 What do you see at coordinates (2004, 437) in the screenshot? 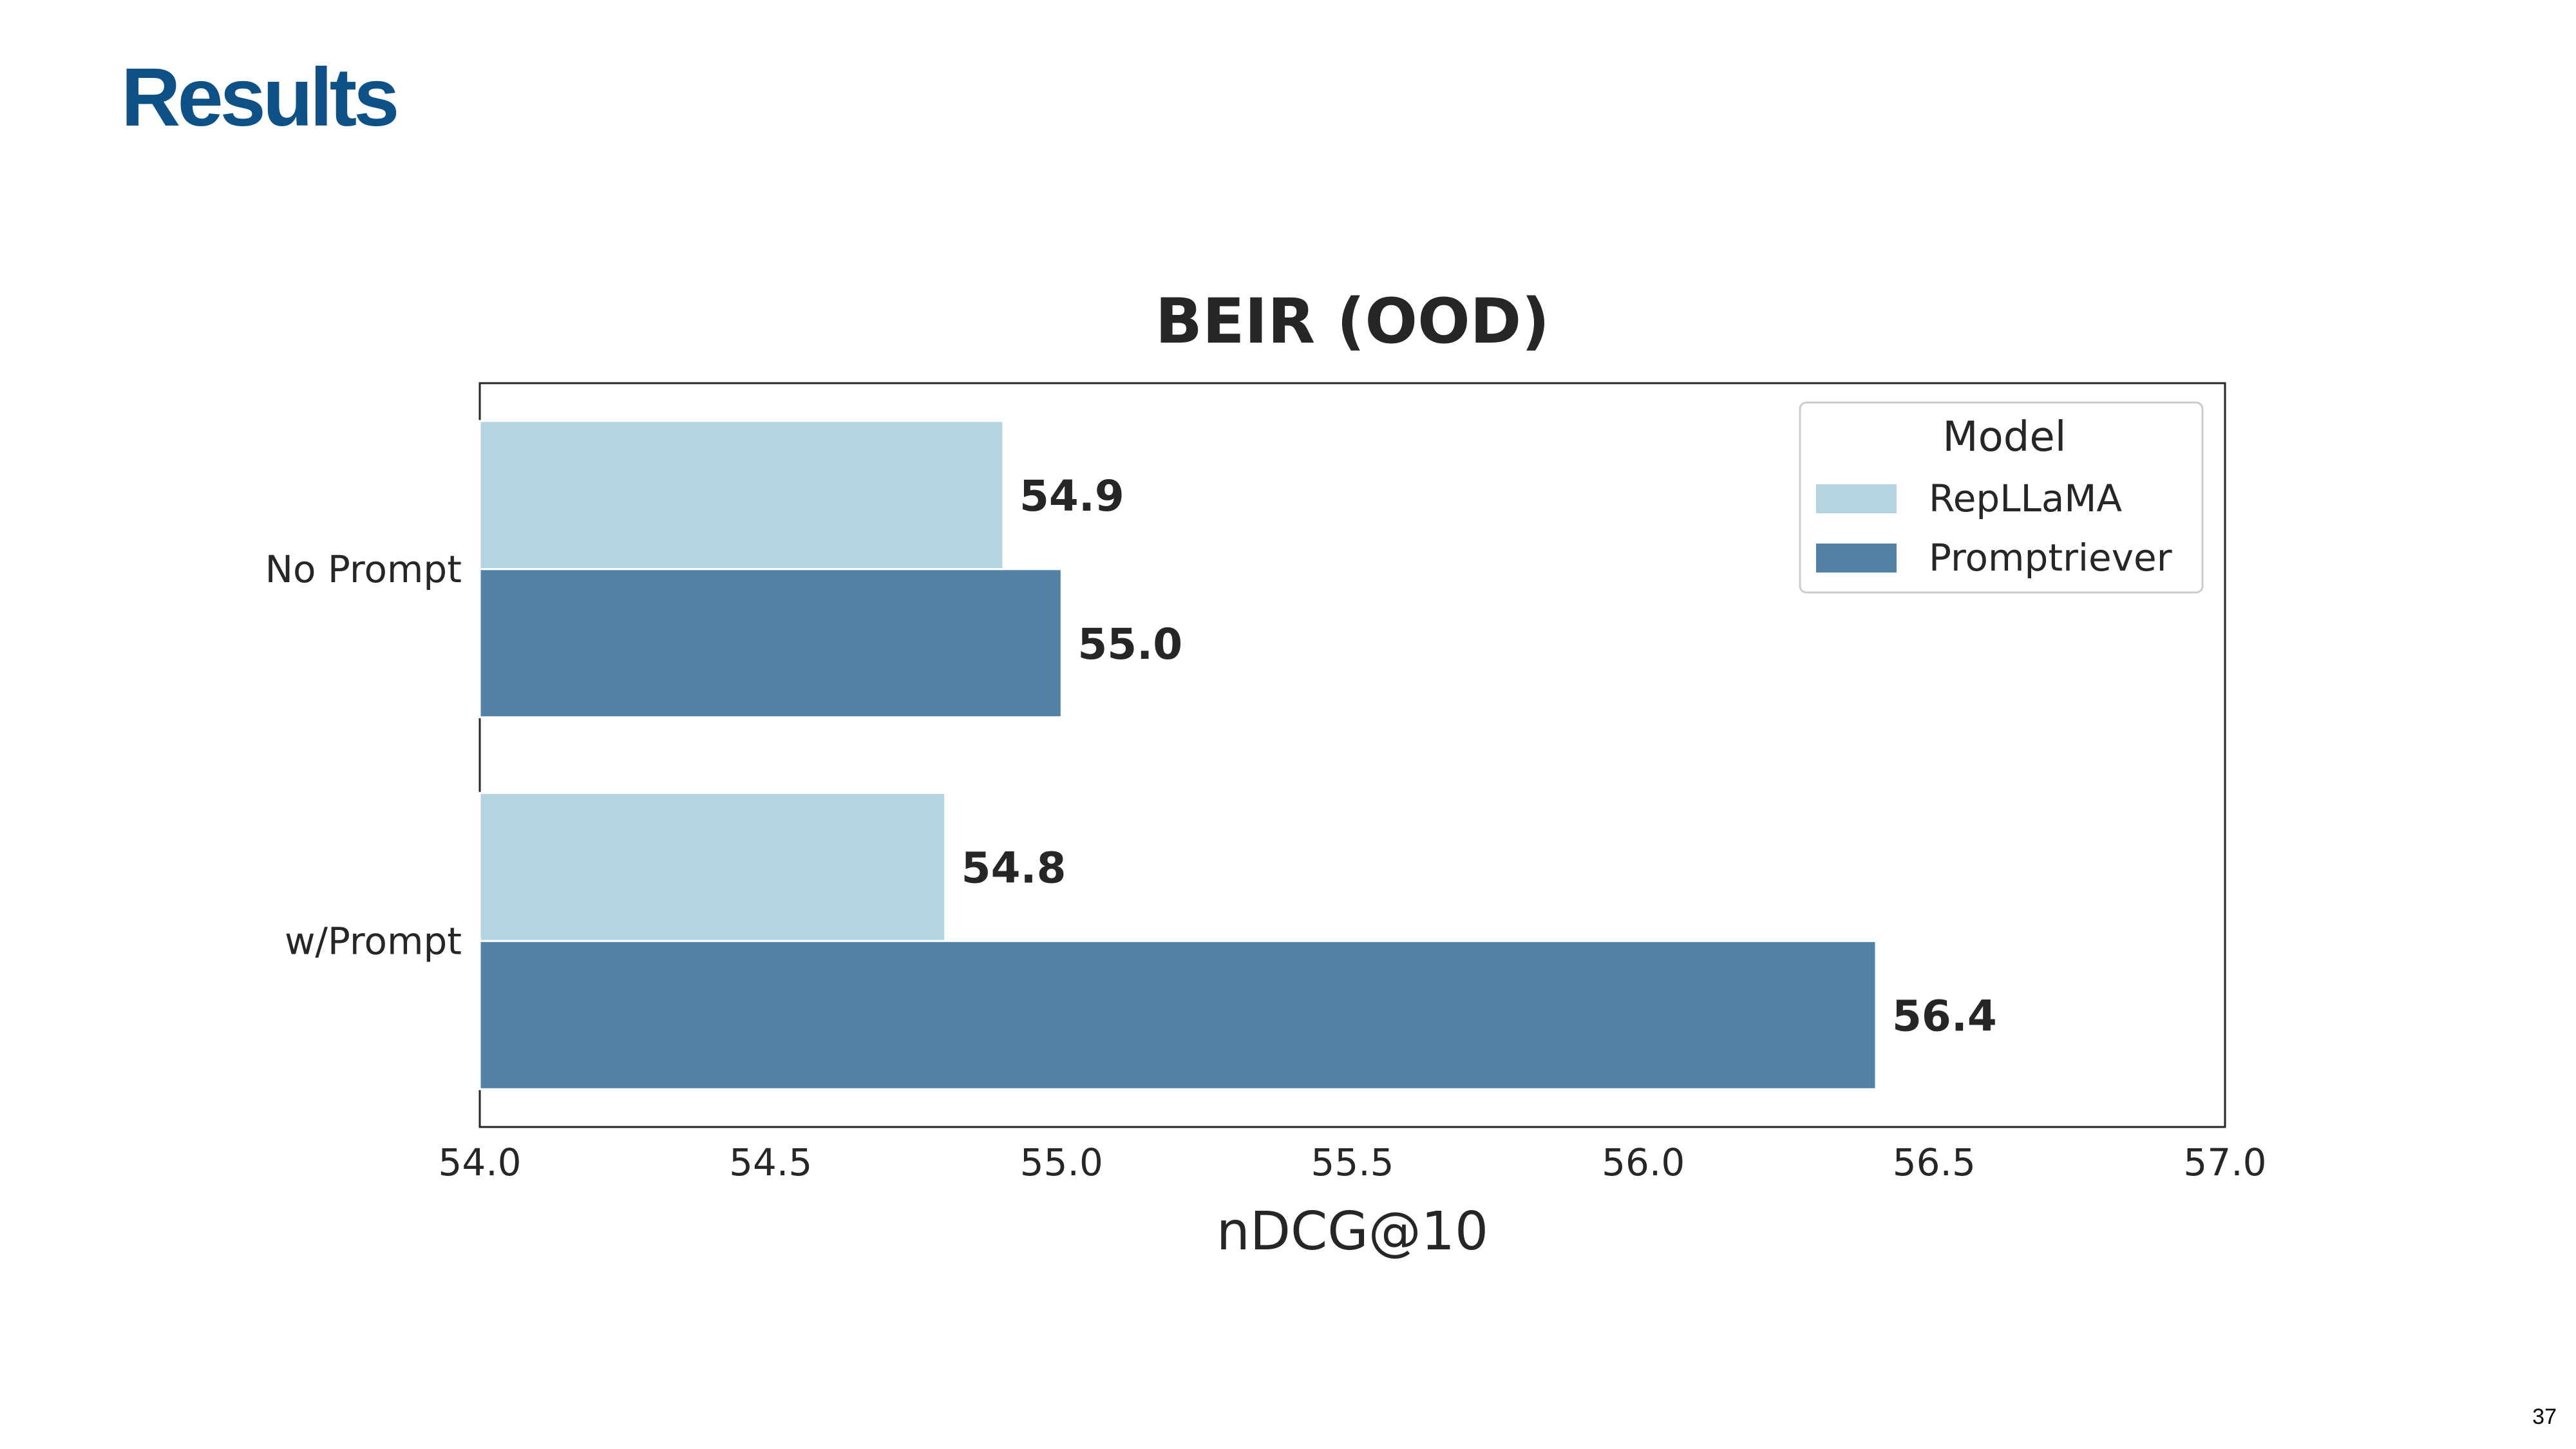
I see `legend-title: Model` at bounding box center [2004, 437].